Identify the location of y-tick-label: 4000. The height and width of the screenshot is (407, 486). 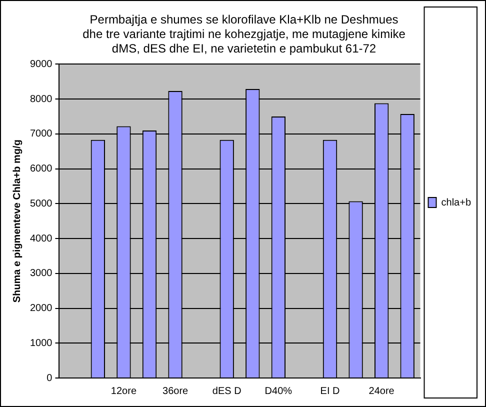
(41, 238).